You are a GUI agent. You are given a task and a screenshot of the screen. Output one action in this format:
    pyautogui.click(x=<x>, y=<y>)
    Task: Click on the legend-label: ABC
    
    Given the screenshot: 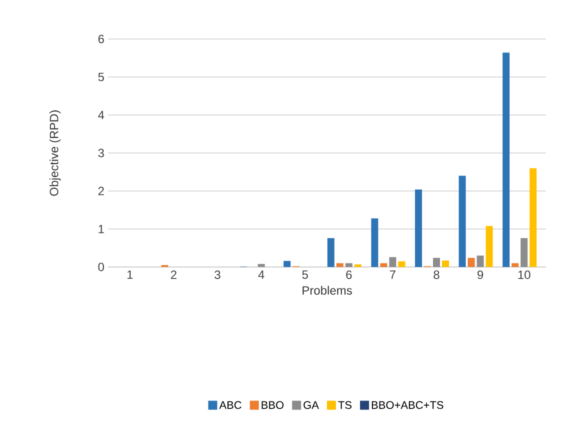 What is the action you would take?
    pyautogui.click(x=230, y=405)
    